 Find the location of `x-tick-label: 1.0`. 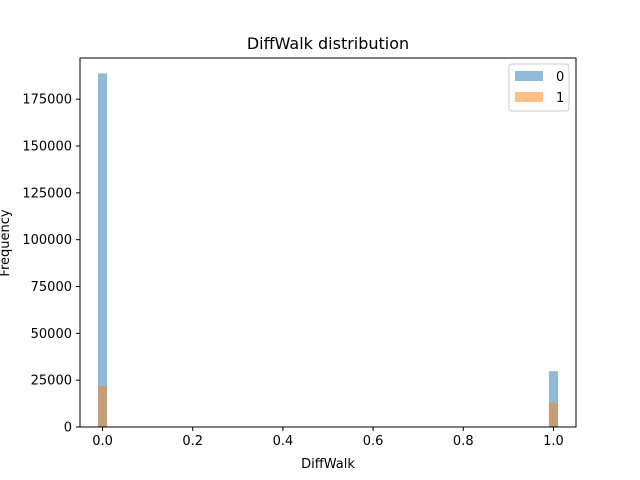

x-tick-label: 1.0 is located at coordinates (553, 441).